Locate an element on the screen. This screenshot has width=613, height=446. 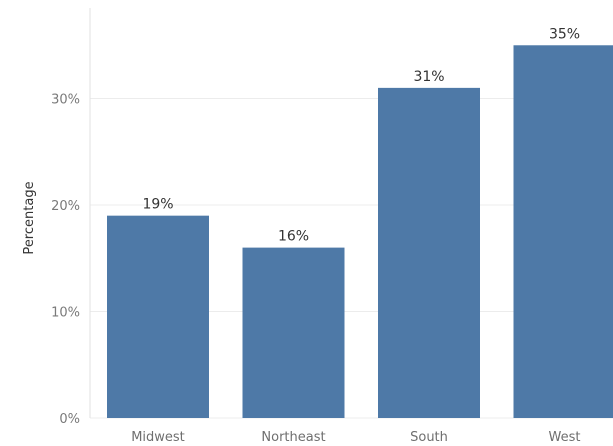
bar-south is located at coordinates (429, 253).